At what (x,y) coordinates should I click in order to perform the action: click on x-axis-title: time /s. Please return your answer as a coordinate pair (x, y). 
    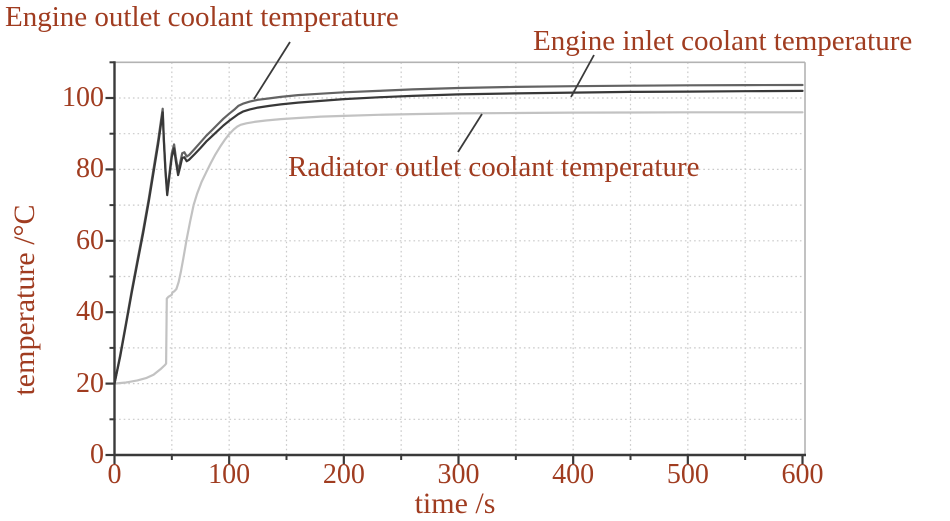
    Looking at the image, I should click on (455, 503).